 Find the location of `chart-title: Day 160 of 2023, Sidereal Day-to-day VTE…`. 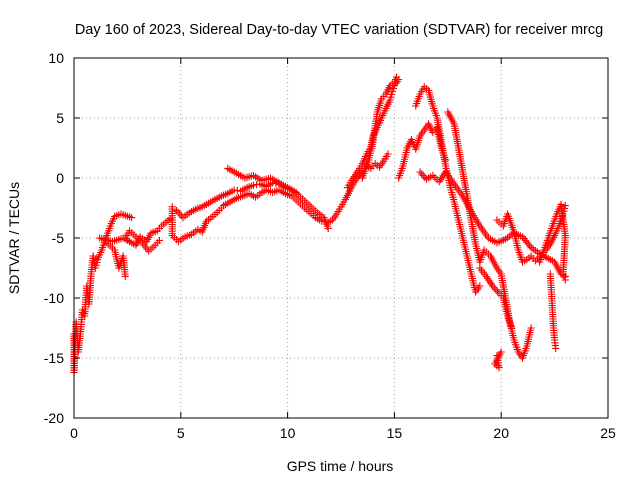

chart-title: Day 160 of 2023, Sidereal Day-to-day VTE… is located at coordinates (339, 30).